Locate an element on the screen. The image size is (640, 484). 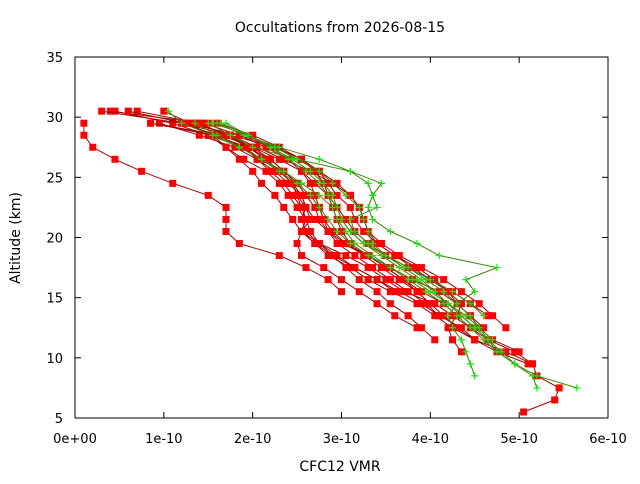
x-tick-label: 5e-10 is located at coordinates (519, 439).